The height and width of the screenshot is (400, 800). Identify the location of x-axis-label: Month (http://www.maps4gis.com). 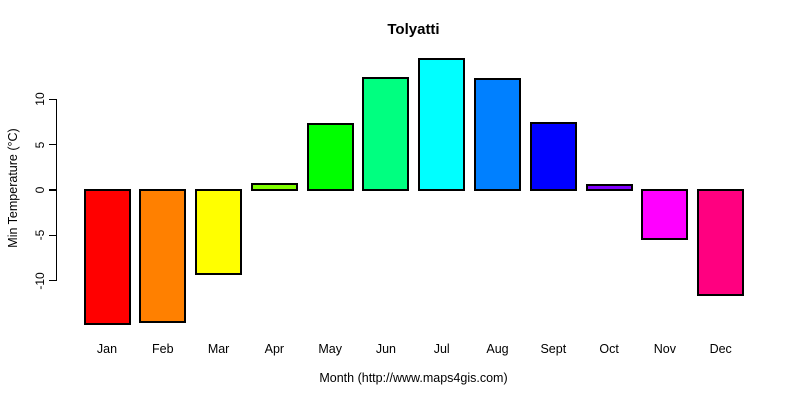
(413, 378).